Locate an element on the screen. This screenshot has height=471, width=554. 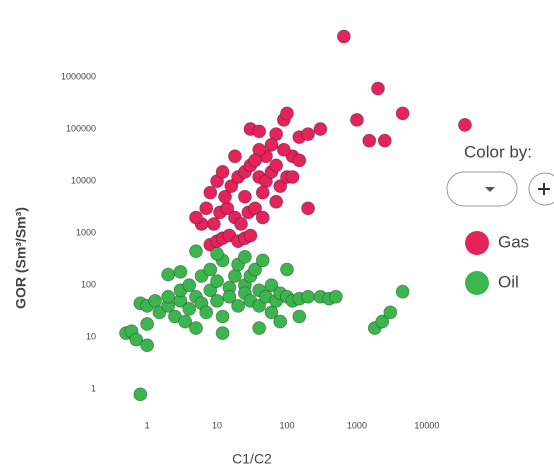
x-tick-label: 1000 is located at coordinates (357, 425).